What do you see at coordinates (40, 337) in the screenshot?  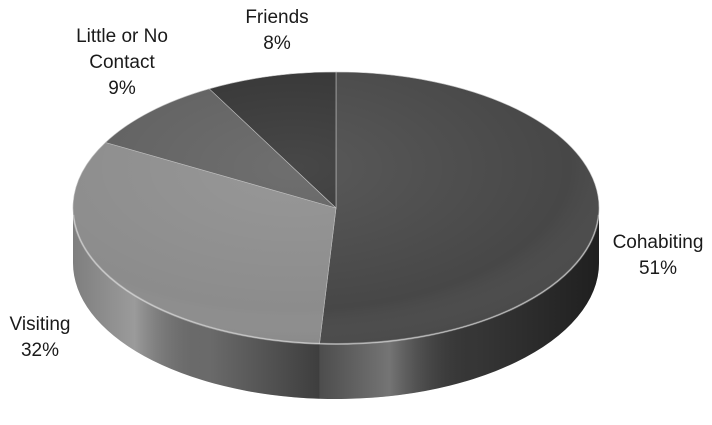 I see `pie-label-visiting: Visiting 32%` at bounding box center [40, 337].